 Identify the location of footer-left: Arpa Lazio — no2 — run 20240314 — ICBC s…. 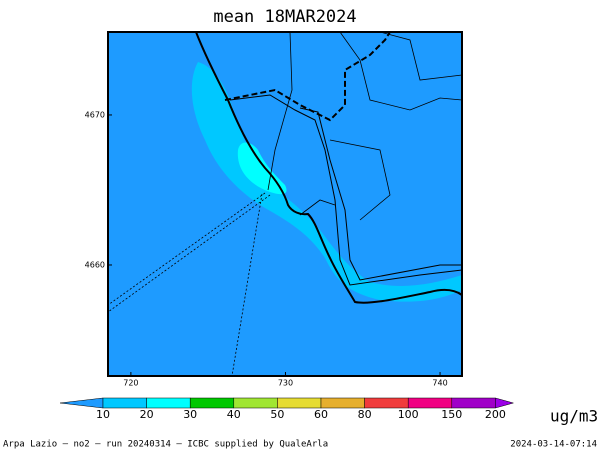
(165, 445).